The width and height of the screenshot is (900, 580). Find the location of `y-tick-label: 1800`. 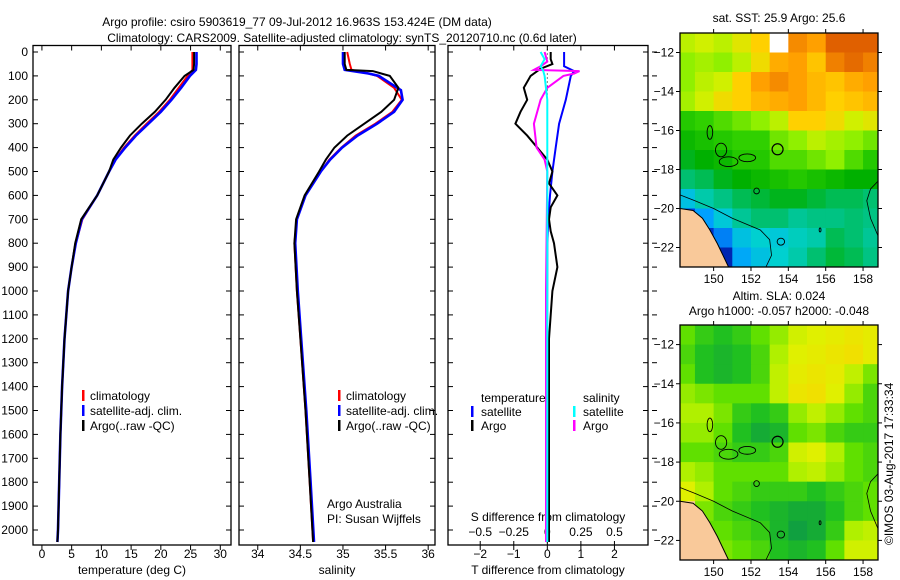

y-tick-label: 1800 is located at coordinates (14, 482).